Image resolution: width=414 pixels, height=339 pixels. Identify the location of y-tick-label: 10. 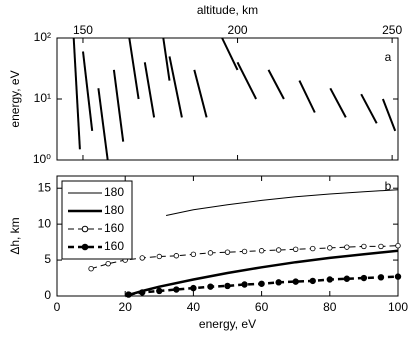
(45, 223).